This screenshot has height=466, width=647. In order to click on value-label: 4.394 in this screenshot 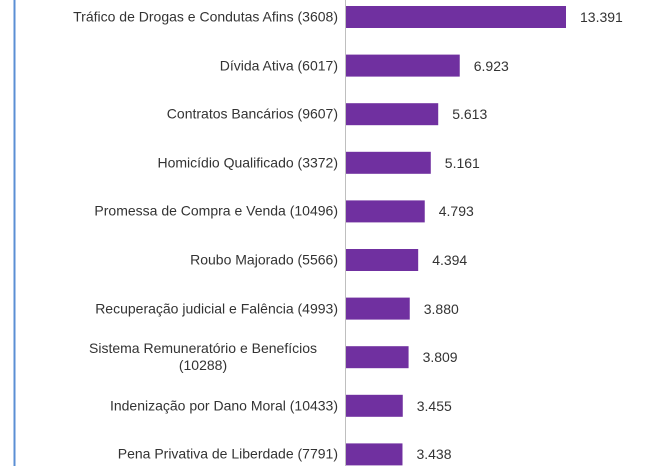, I will do `click(450, 260)`.